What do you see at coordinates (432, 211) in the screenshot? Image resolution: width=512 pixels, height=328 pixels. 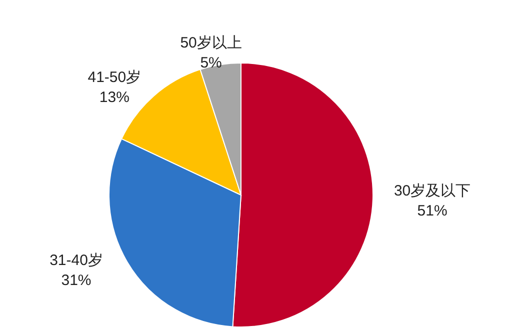 I see `data-label: 51%` at bounding box center [432, 211].